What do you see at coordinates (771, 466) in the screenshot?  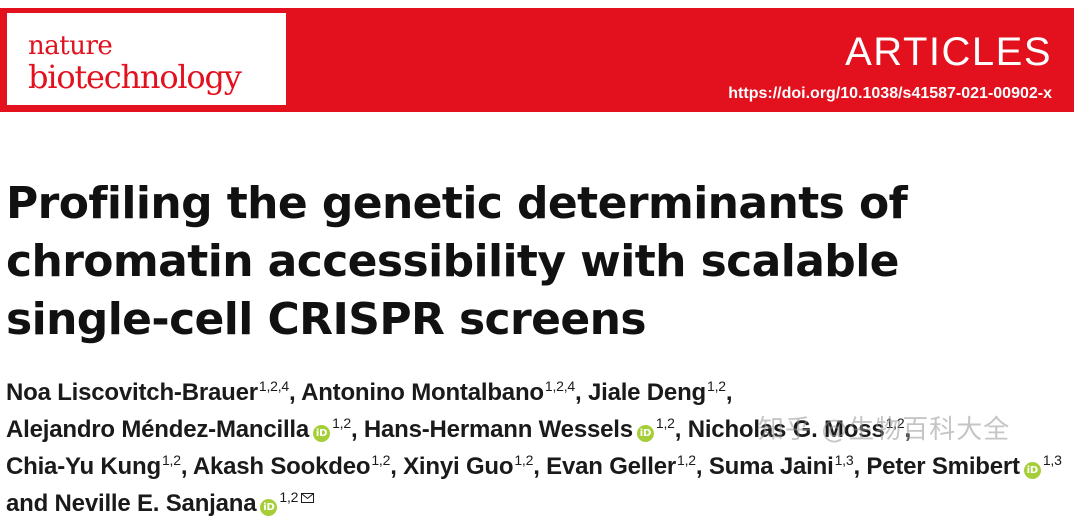 I see `author-name: Suma Jaini` at bounding box center [771, 466].